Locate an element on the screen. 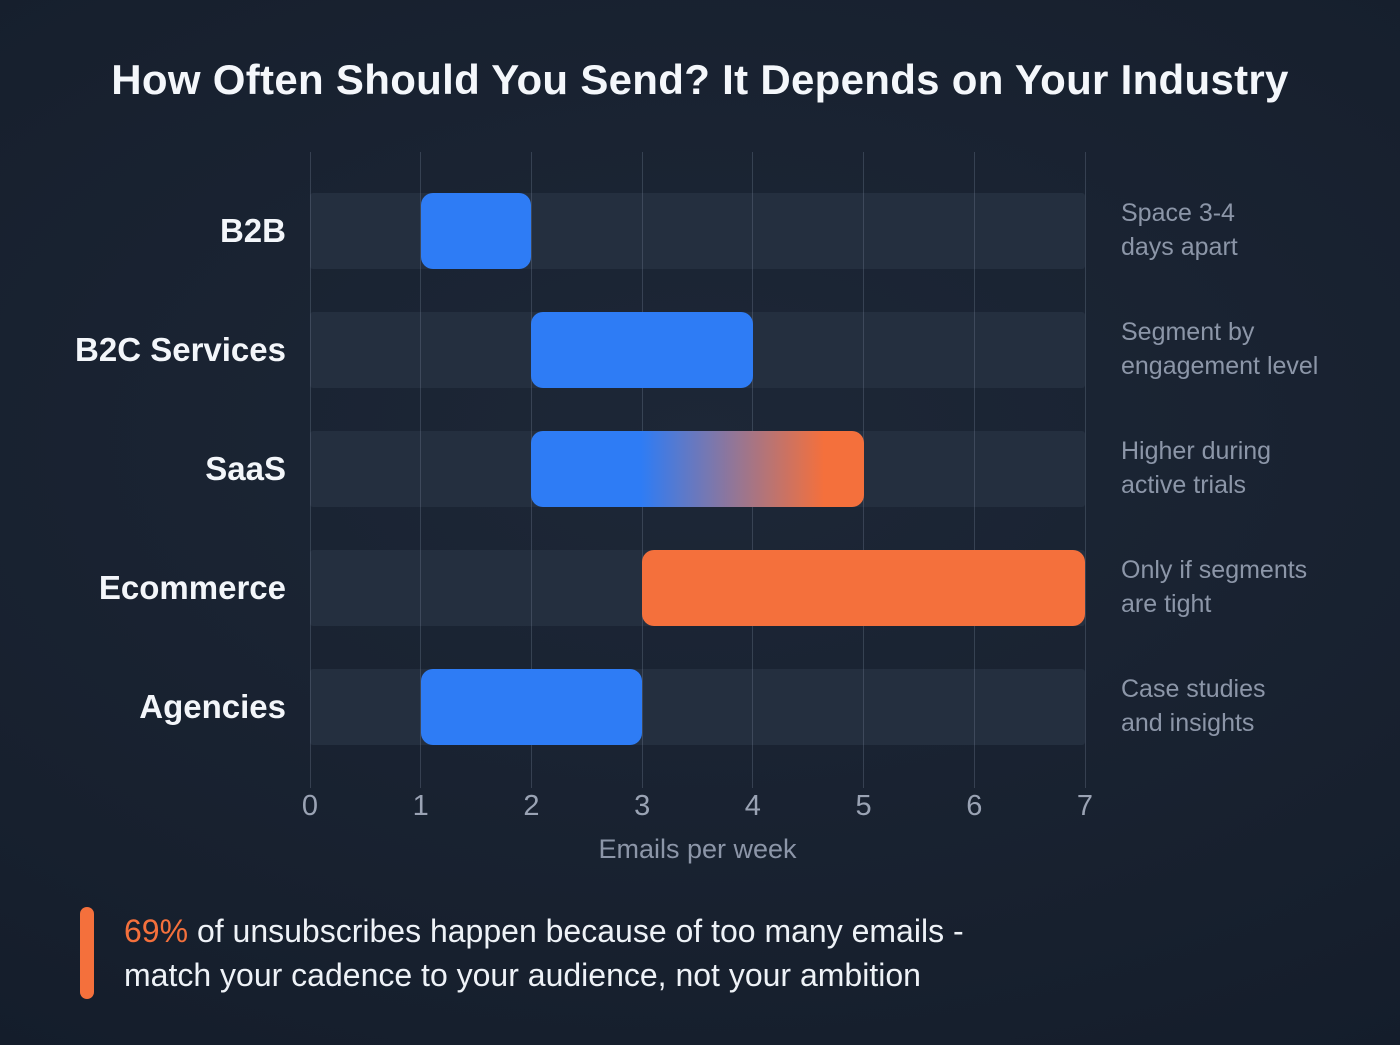 The width and height of the screenshot is (1400, 1045). callout-highlight: 69% is located at coordinates (156, 931).